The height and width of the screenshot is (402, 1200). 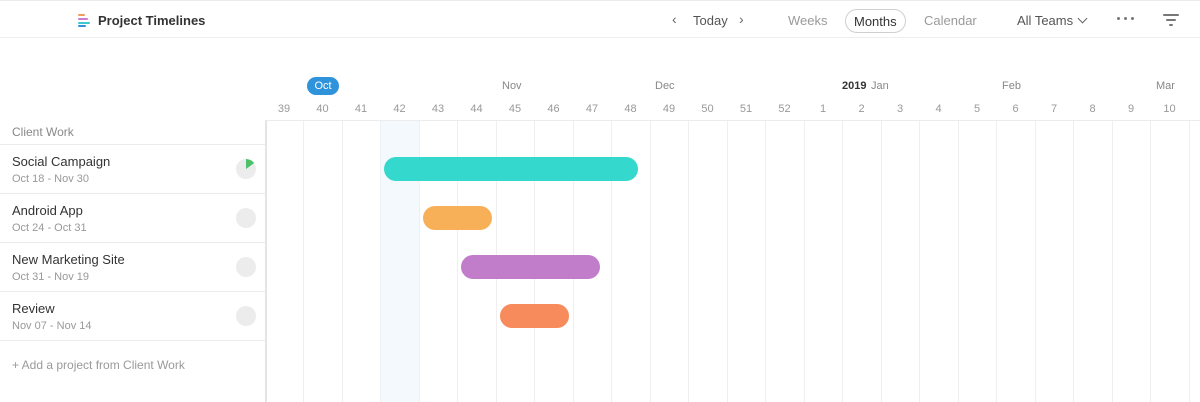 I want to click on week-label: 10, so click(x=1169, y=109).